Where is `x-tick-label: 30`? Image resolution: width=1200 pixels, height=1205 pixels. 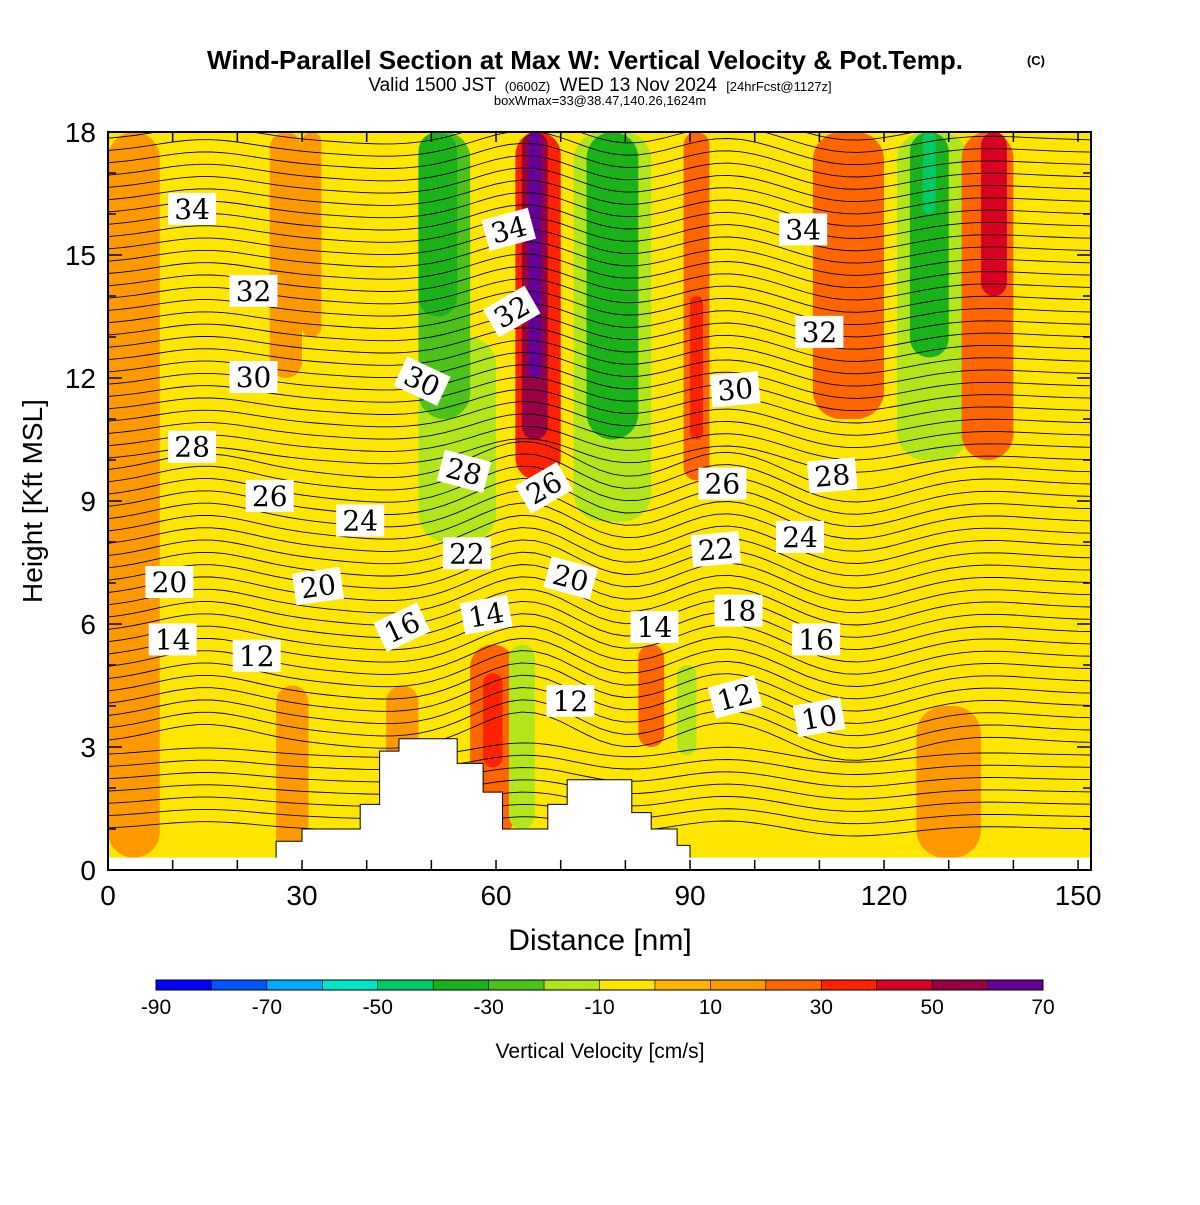 x-tick-label: 30 is located at coordinates (301, 895).